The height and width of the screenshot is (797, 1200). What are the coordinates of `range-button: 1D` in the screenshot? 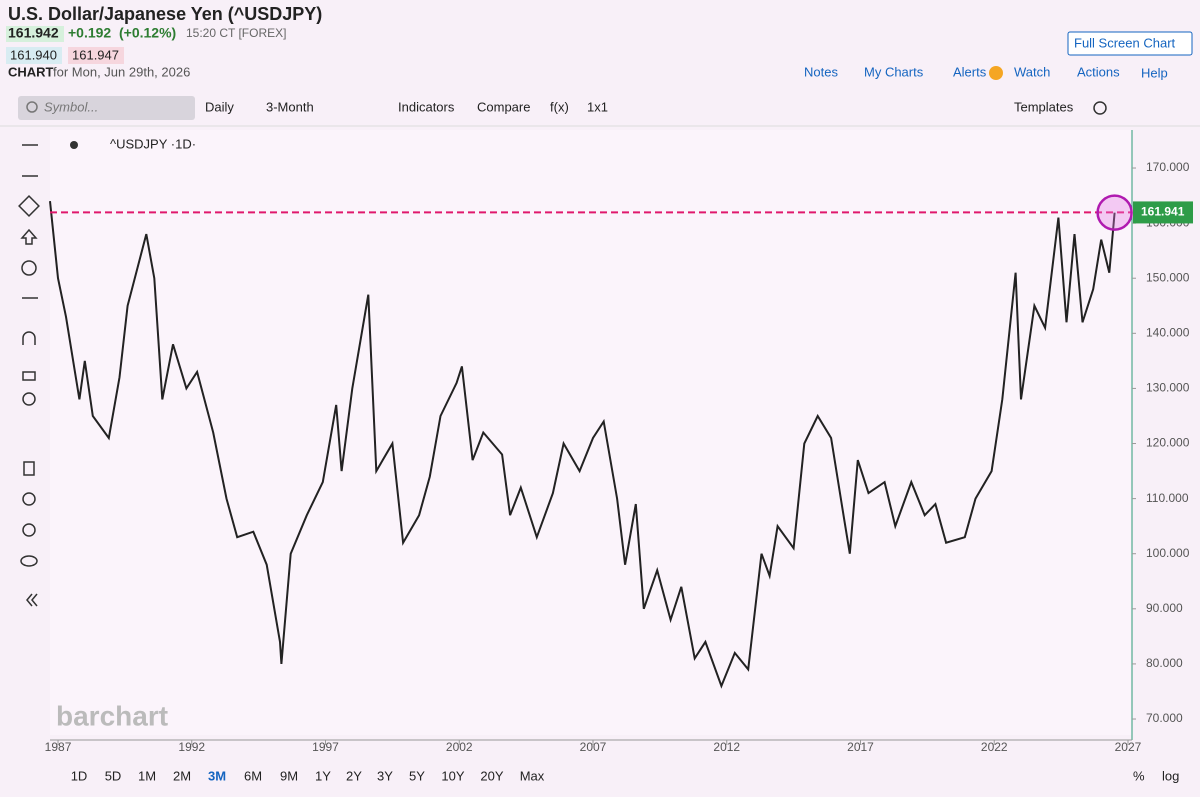 It's located at (79, 775).